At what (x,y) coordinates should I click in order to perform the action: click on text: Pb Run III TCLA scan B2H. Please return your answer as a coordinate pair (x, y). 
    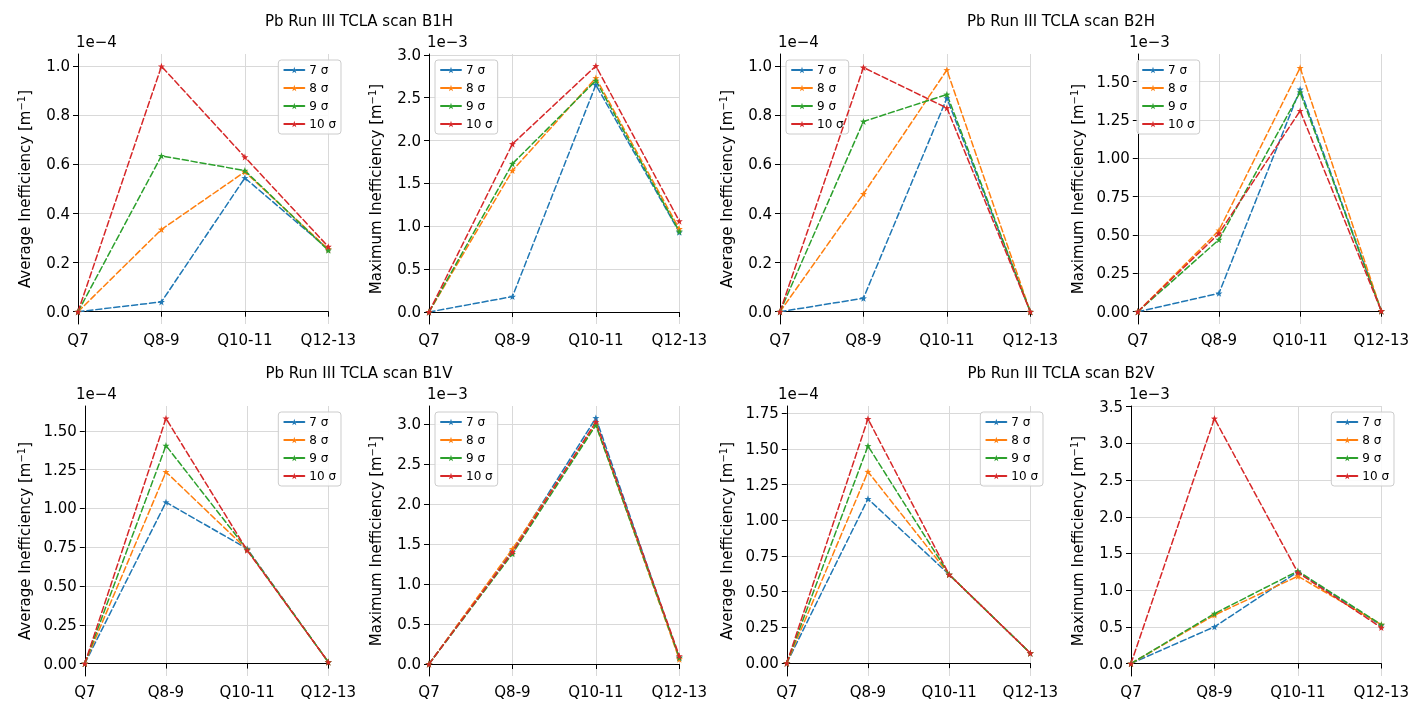
    Looking at the image, I should click on (1060, 21).